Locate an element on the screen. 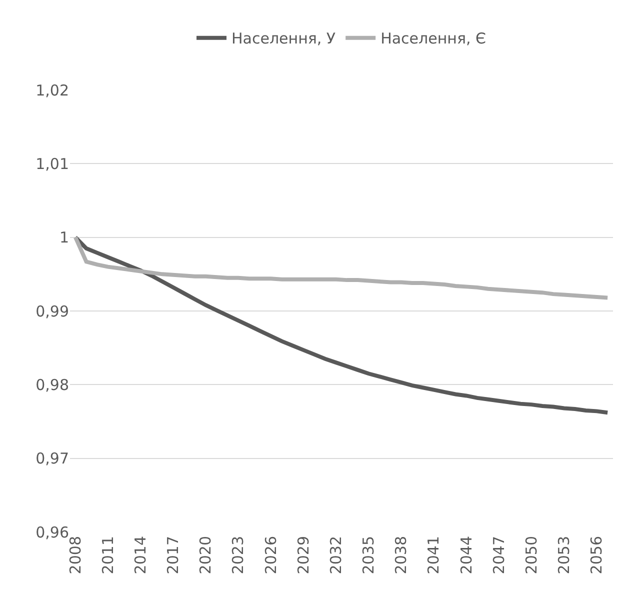 The image size is (638, 607). x-tick-label: 2044 is located at coordinates (466, 555).